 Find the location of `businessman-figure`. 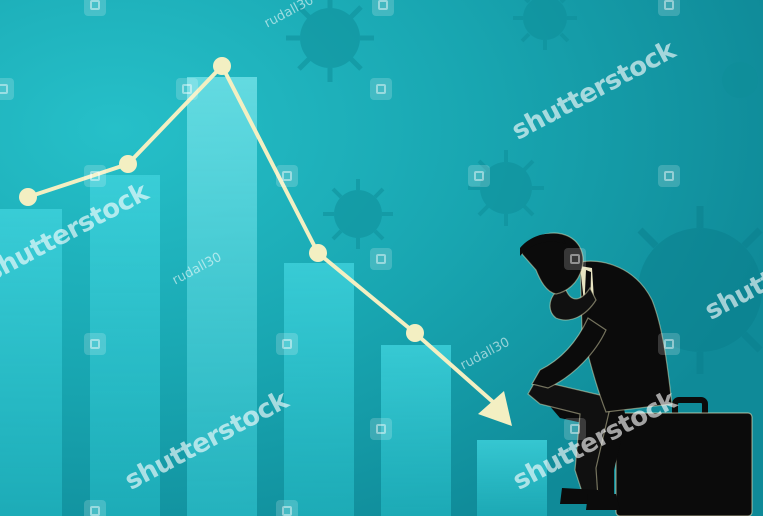

businessman-figure is located at coordinates (596, 371).